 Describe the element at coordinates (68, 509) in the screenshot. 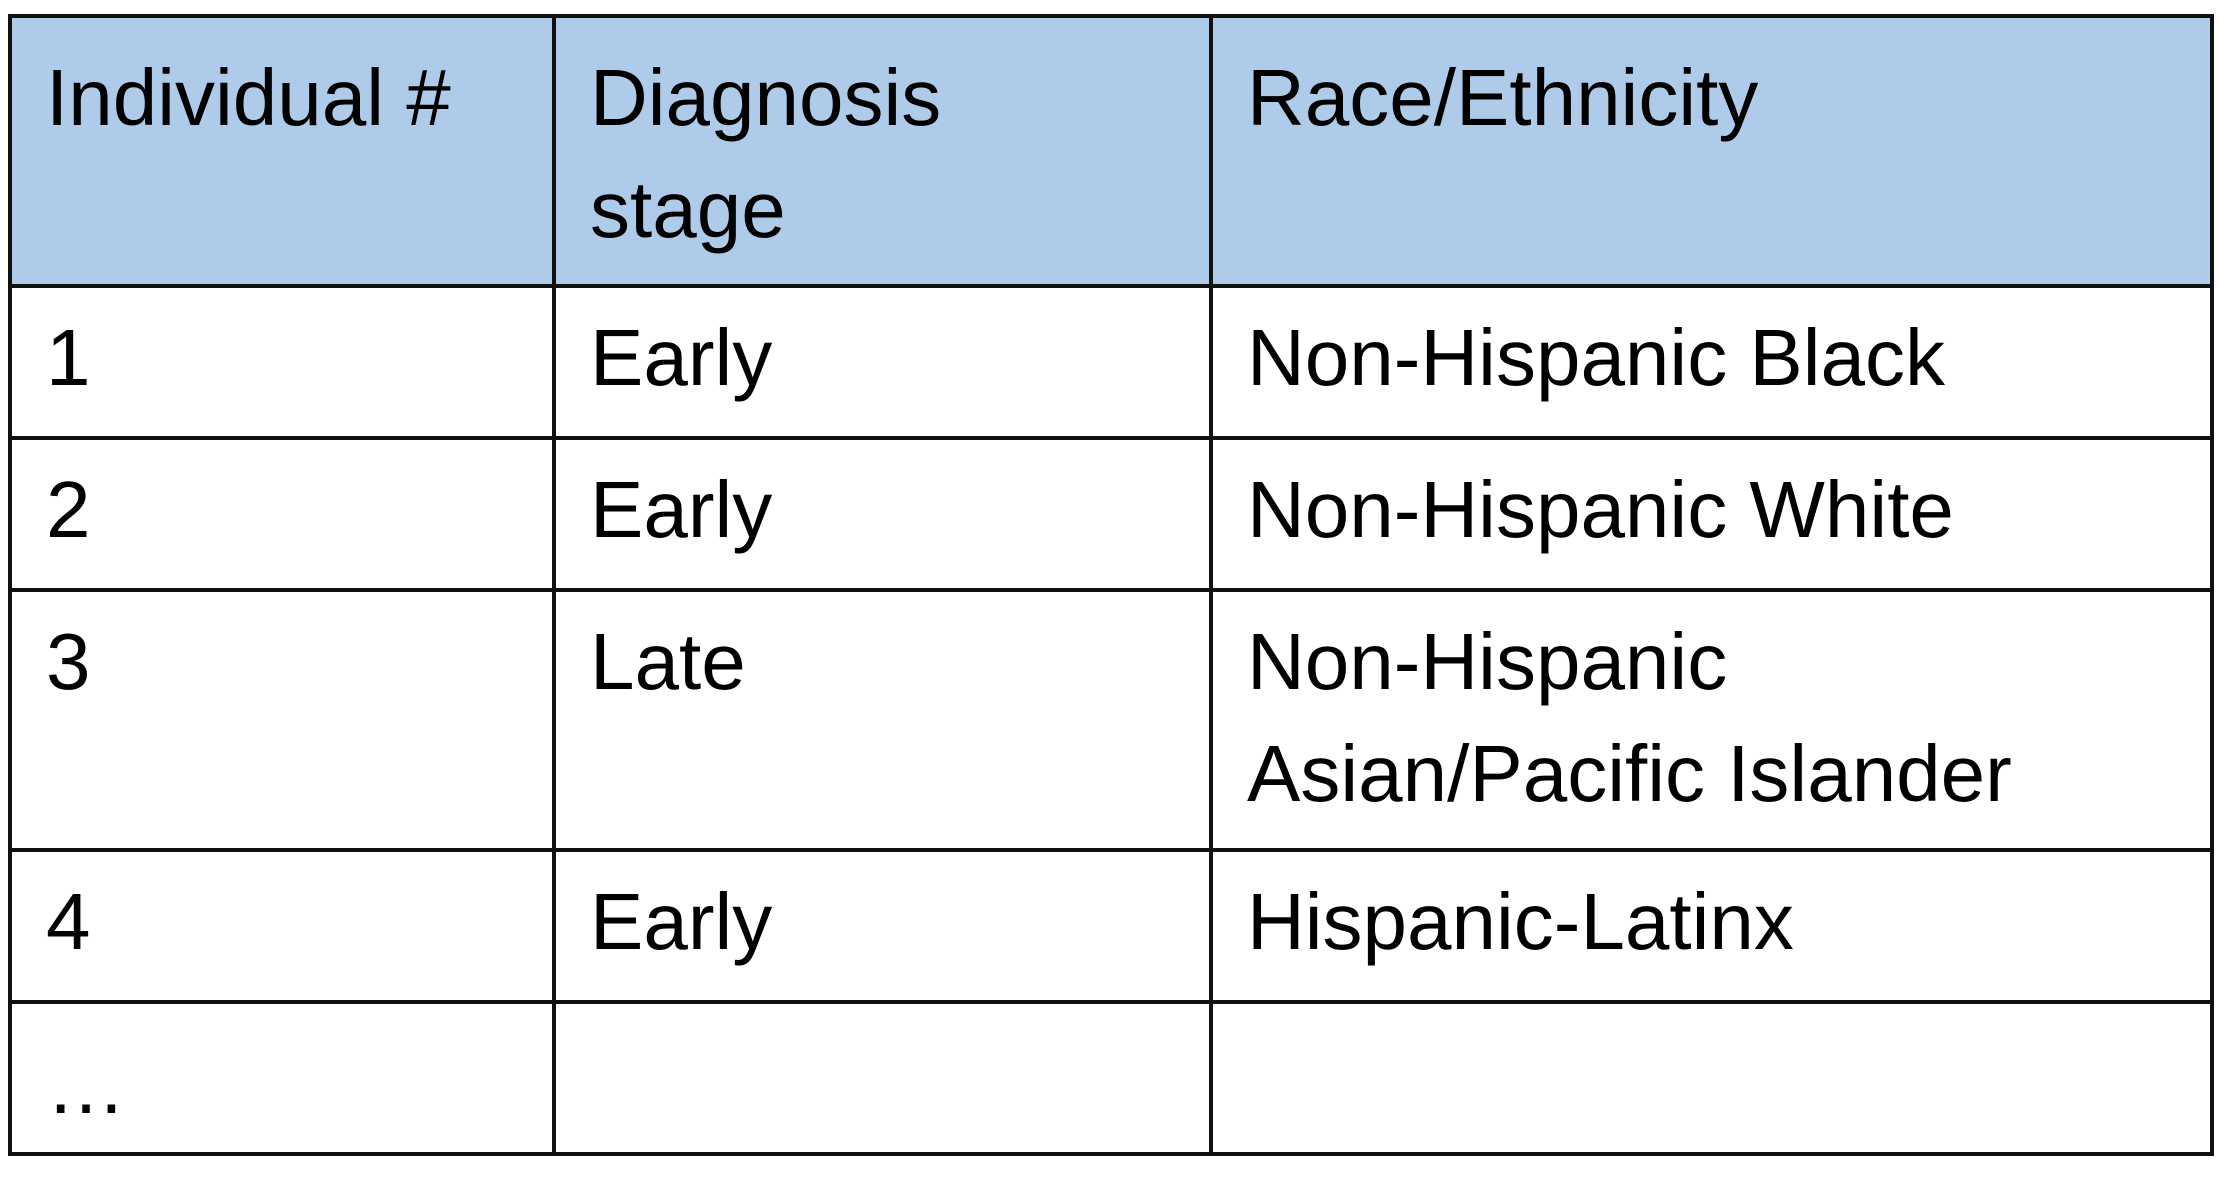

I see `cell-text: 2` at that location.